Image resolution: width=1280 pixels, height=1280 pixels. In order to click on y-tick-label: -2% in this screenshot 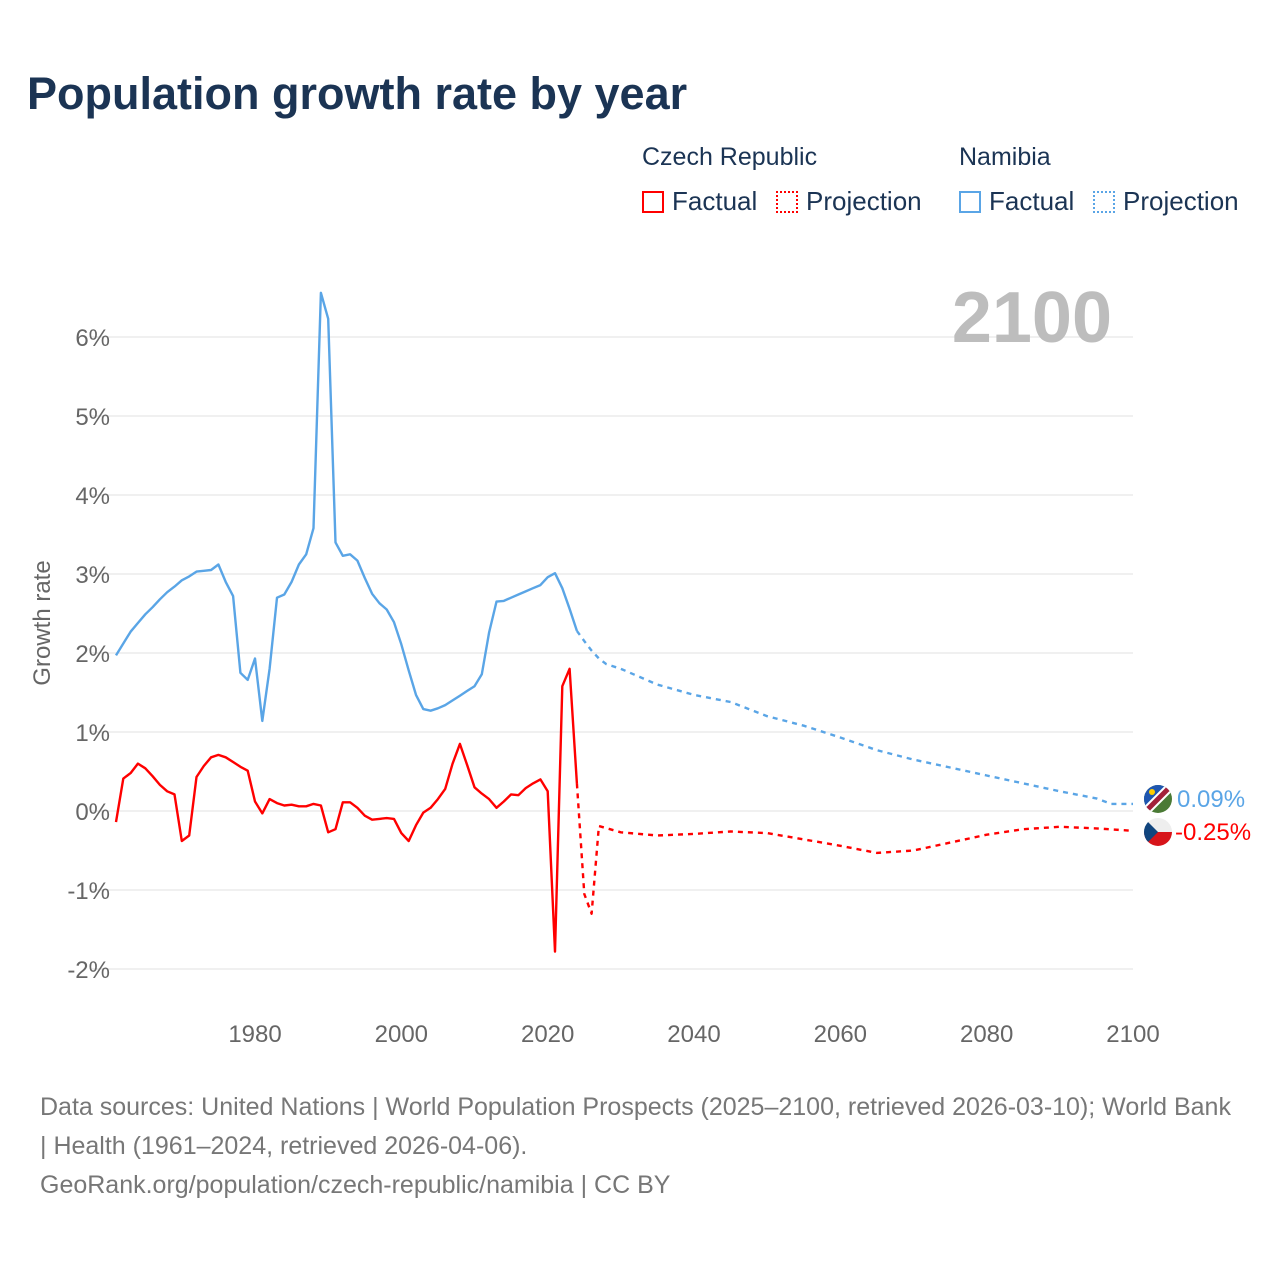, I will do `click(88, 970)`.